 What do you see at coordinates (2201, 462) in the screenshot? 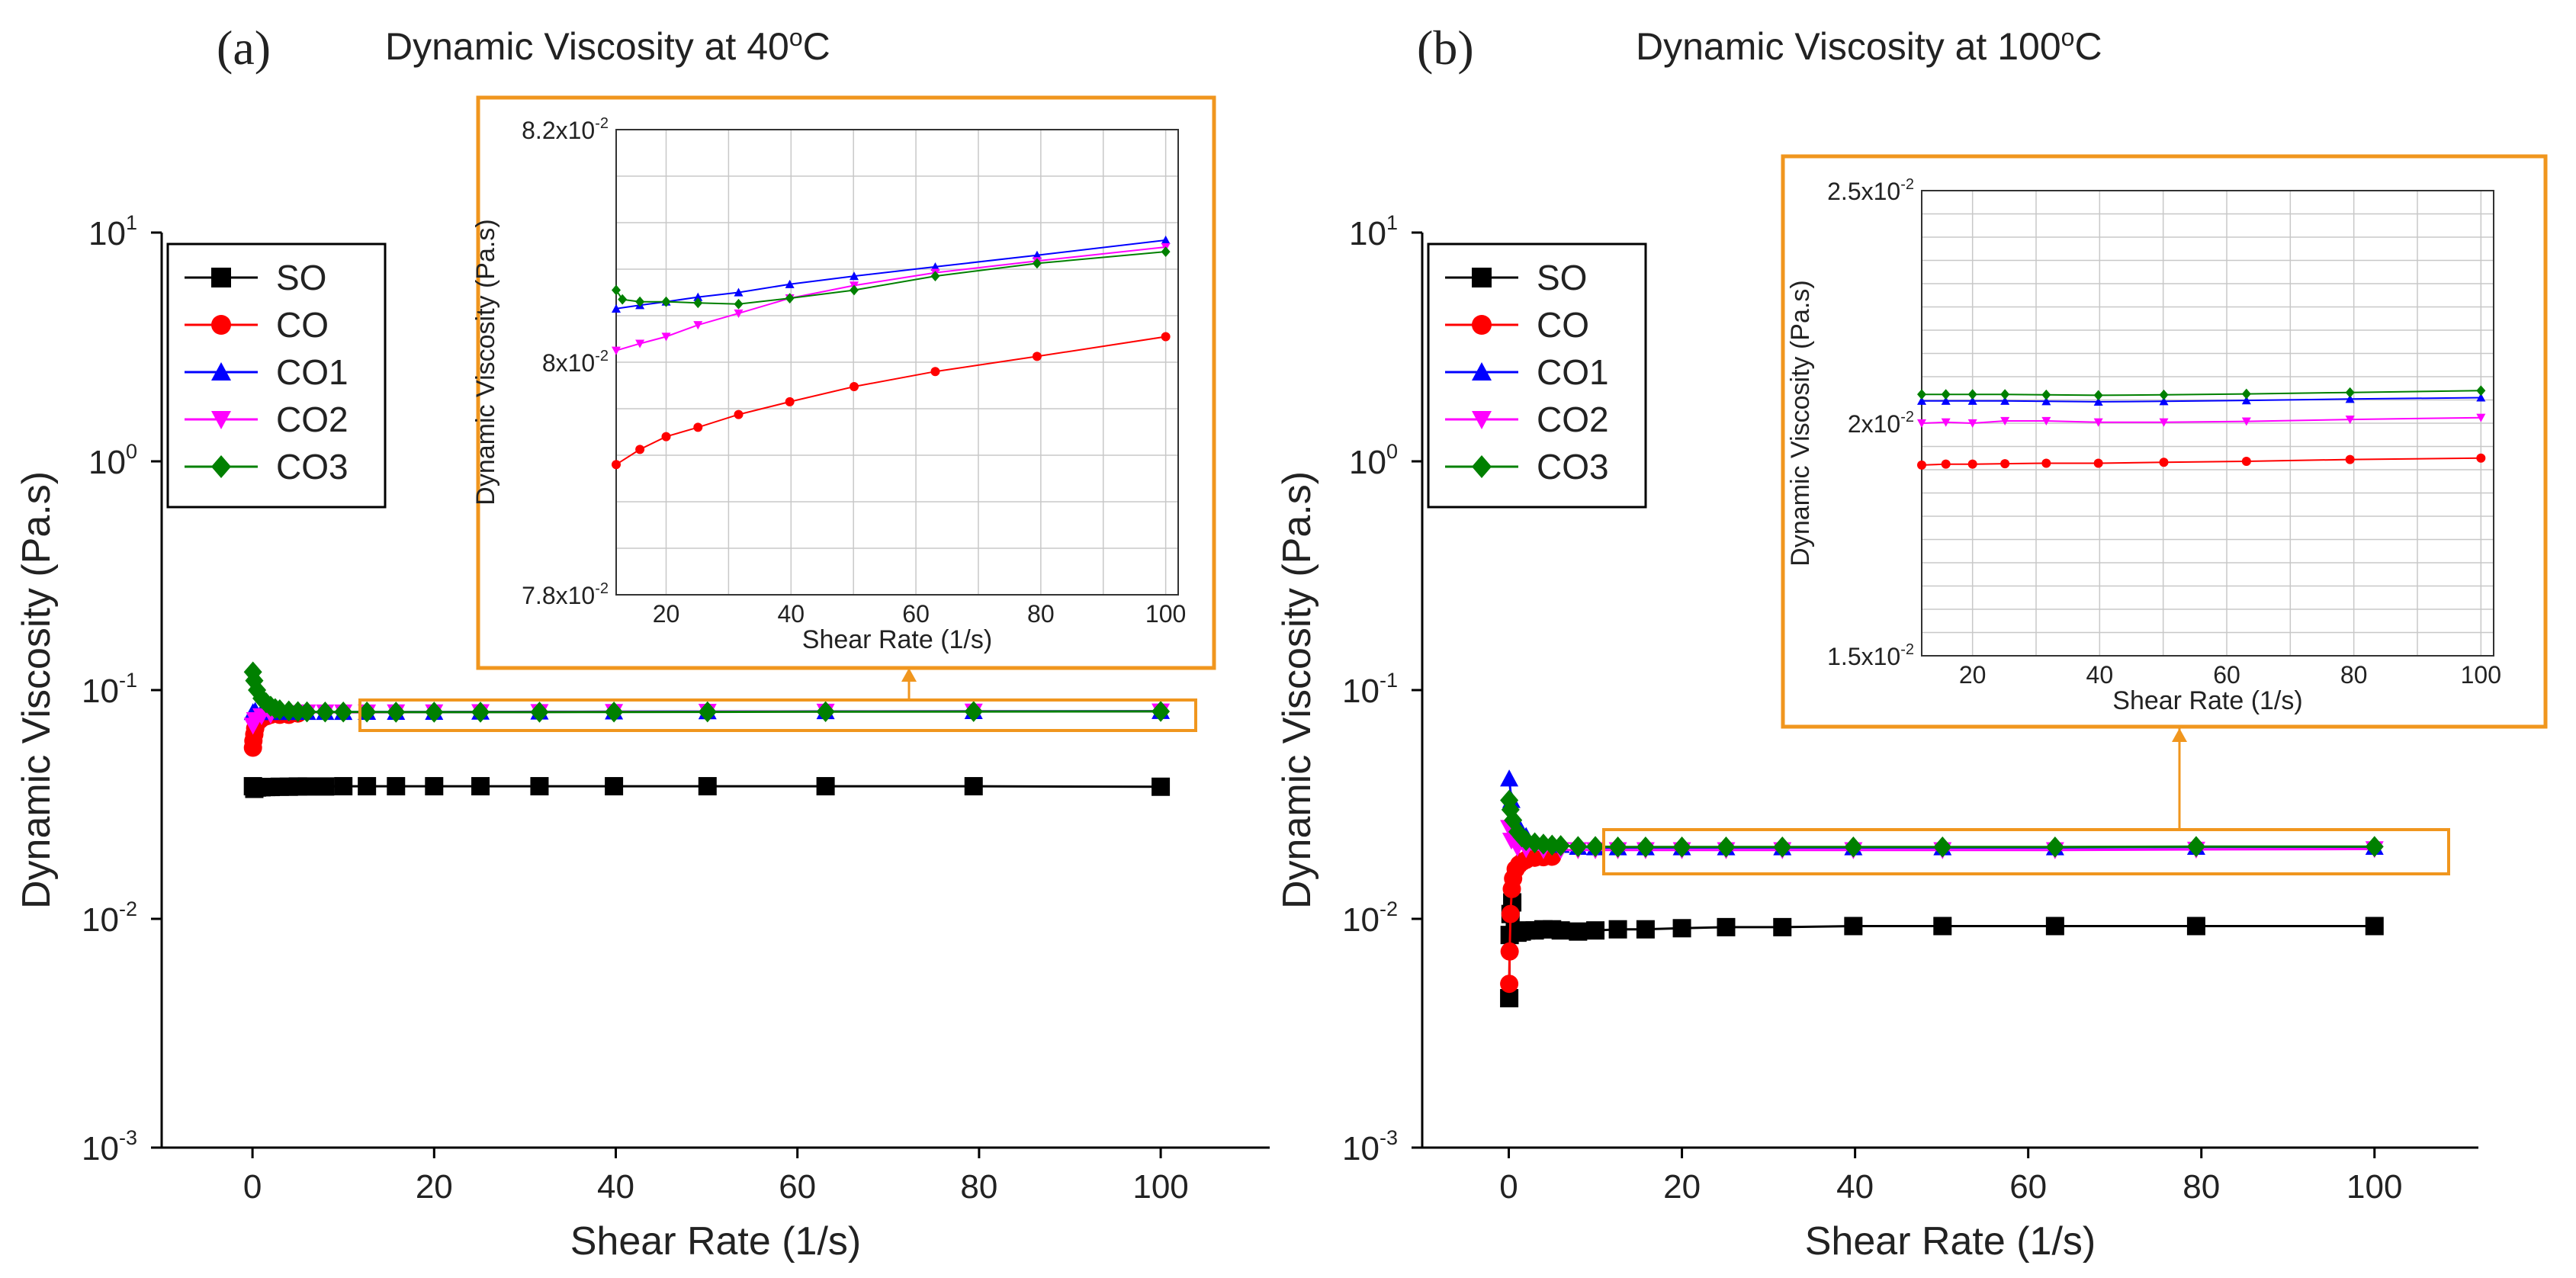
I see `panel-b-inset-series-line-CO` at bounding box center [2201, 462].